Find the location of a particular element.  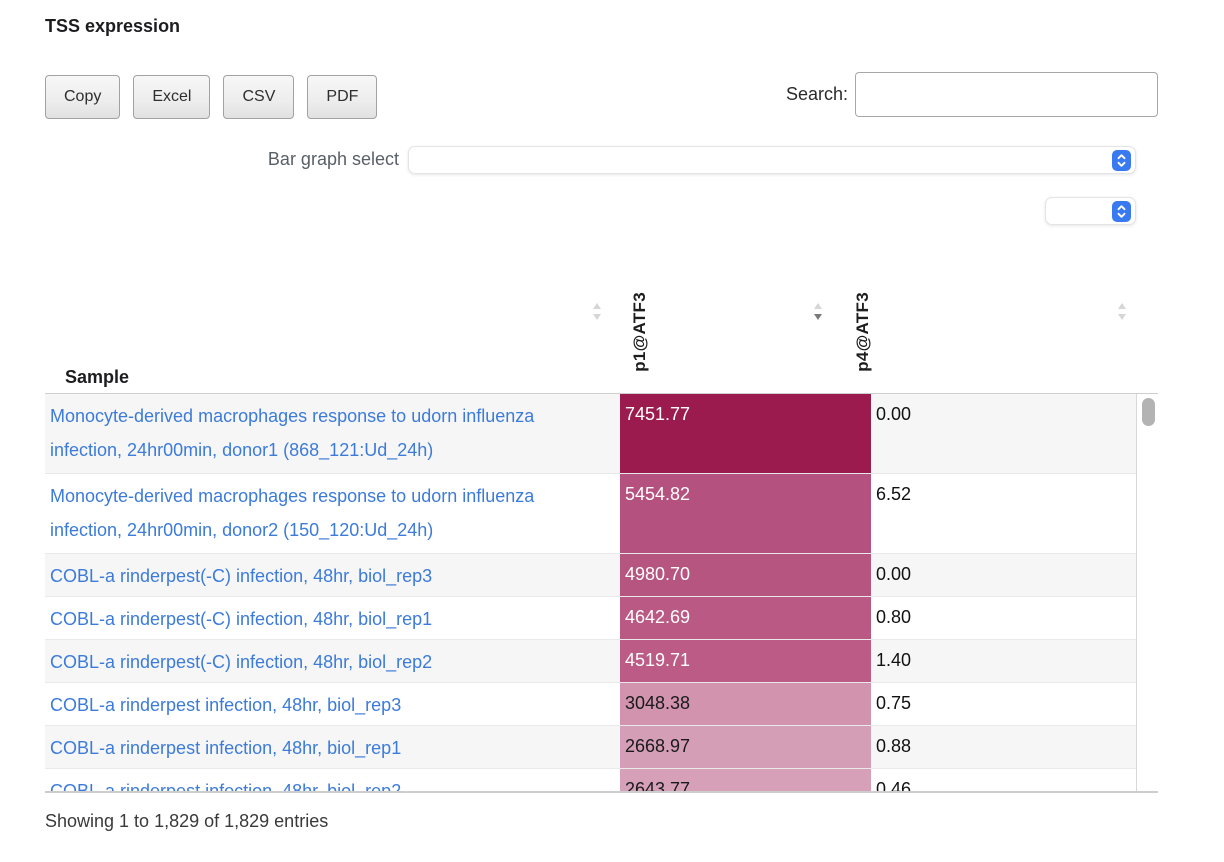

search-area: Search: is located at coordinates (966, 94).